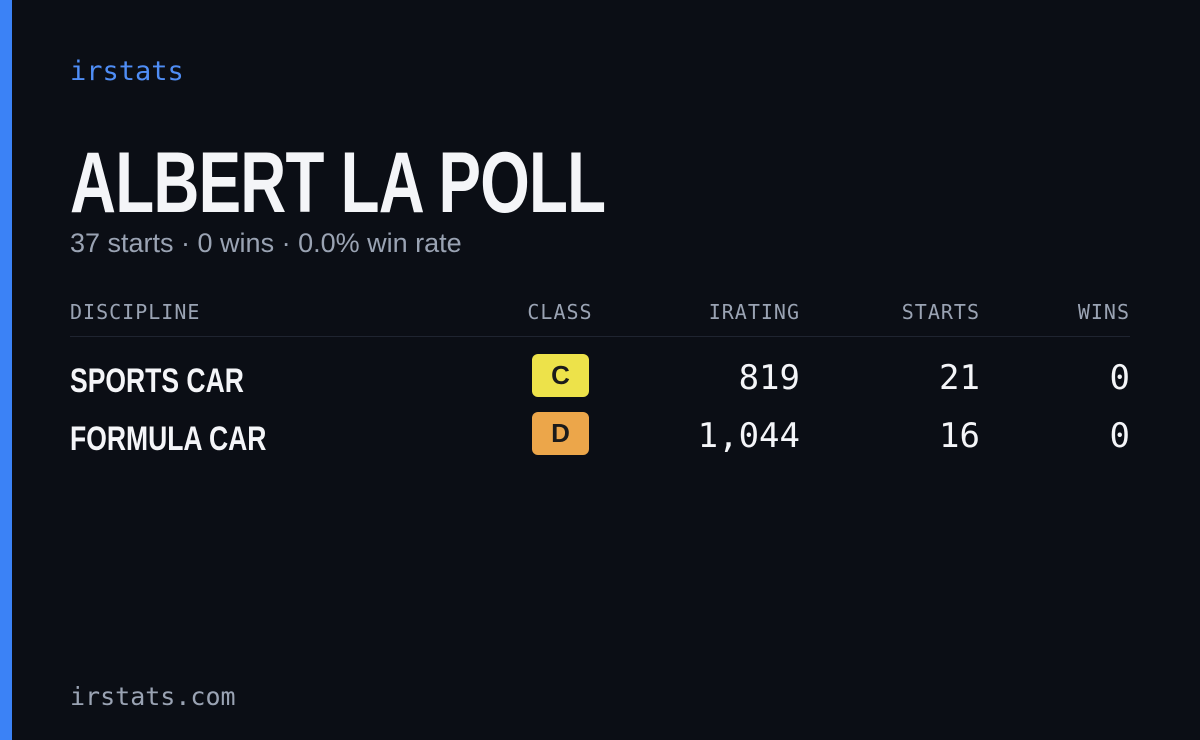  Describe the element at coordinates (127, 71) in the screenshot. I see `brand: irstats` at that location.